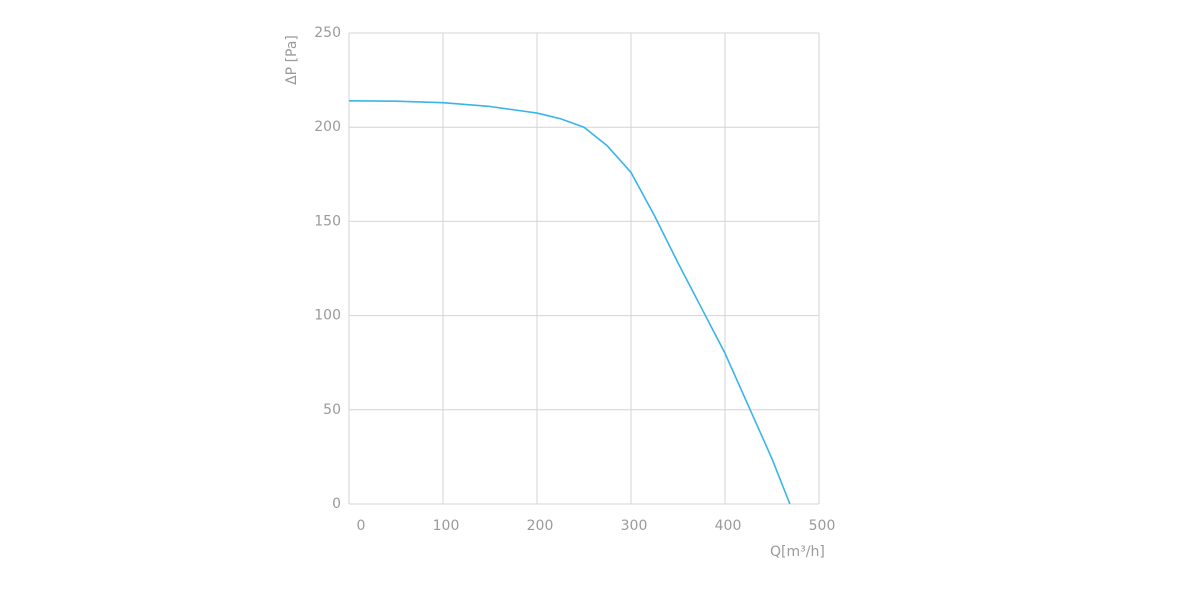 This screenshot has width=1200, height=600. What do you see at coordinates (327, 316) in the screenshot?
I see `y-tick-label: 100` at bounding box center [327, 316].